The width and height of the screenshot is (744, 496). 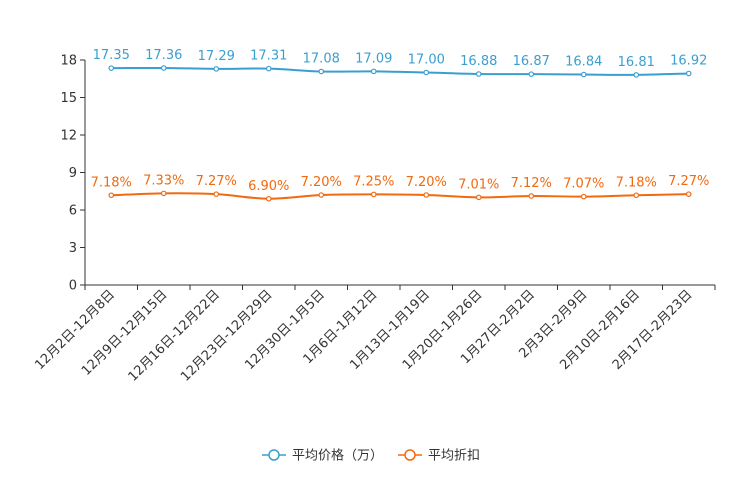 What do you see at coordinates (373, 181) in the screenshot?
I see `data-label: 7.25%` at bounding box center [373, 181].